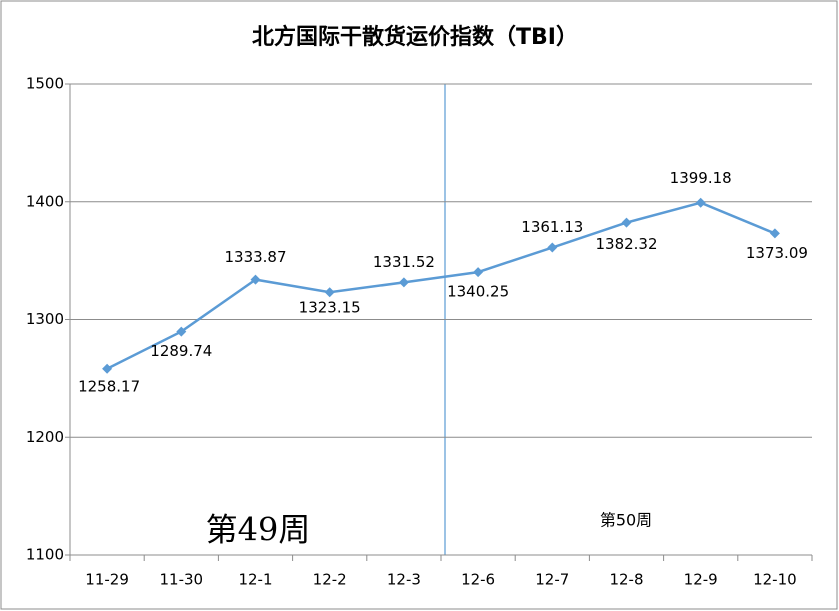  What do you see at coordinates (45, 555) in the screenshot?
I see `y-tick-label: 1100` at bounding box center [45, 555].